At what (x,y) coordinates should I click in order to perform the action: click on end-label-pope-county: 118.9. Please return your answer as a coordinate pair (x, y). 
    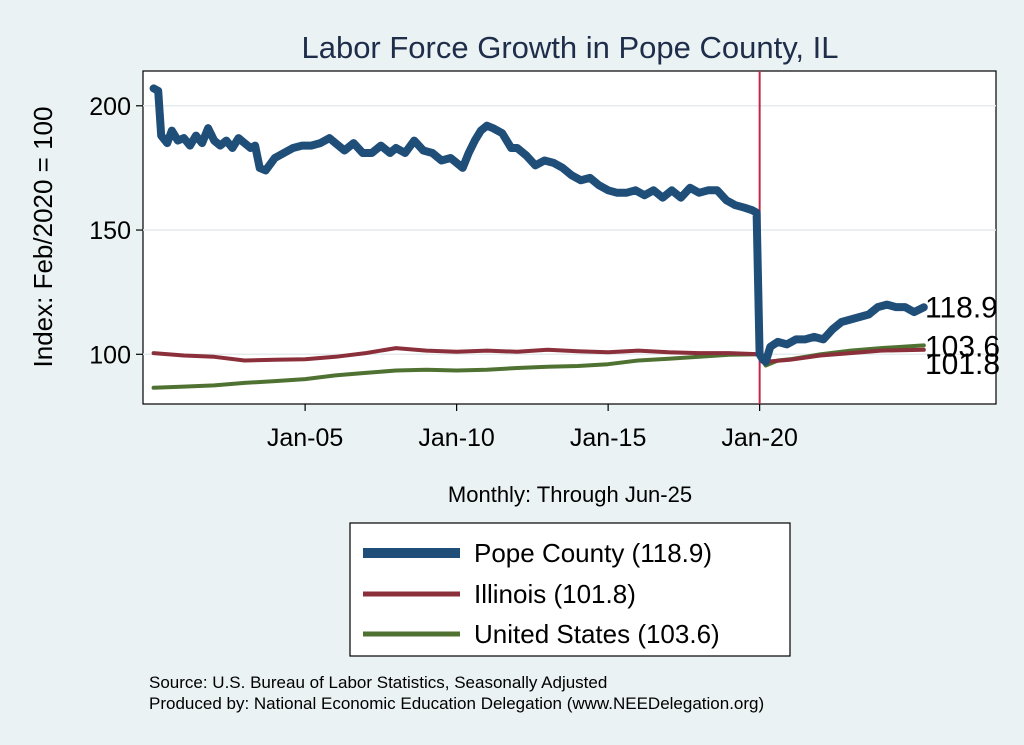
    Looking at the image, I should click on (961, 307).